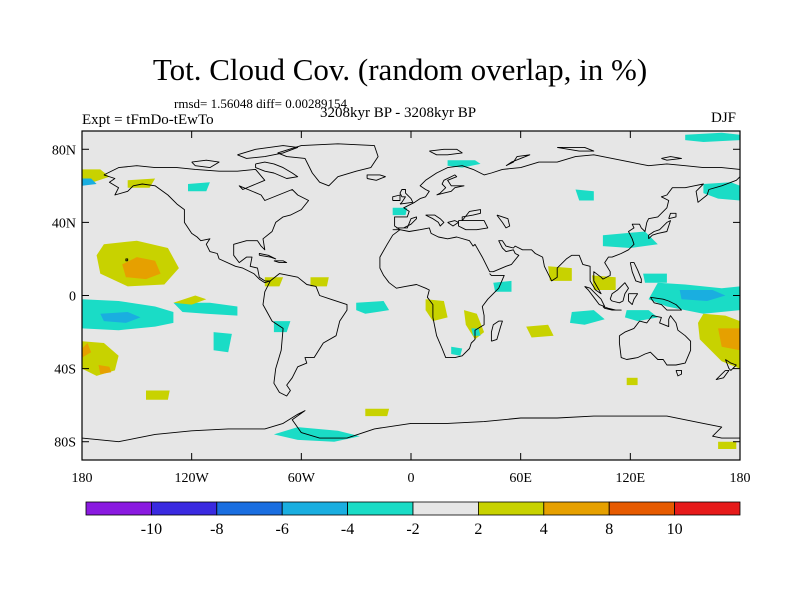 The height and width of the screenshot is (600, 800). Describe the element at coordinates (216, 529) in the screenshot. I see `colorbar-label: -8` at that location.